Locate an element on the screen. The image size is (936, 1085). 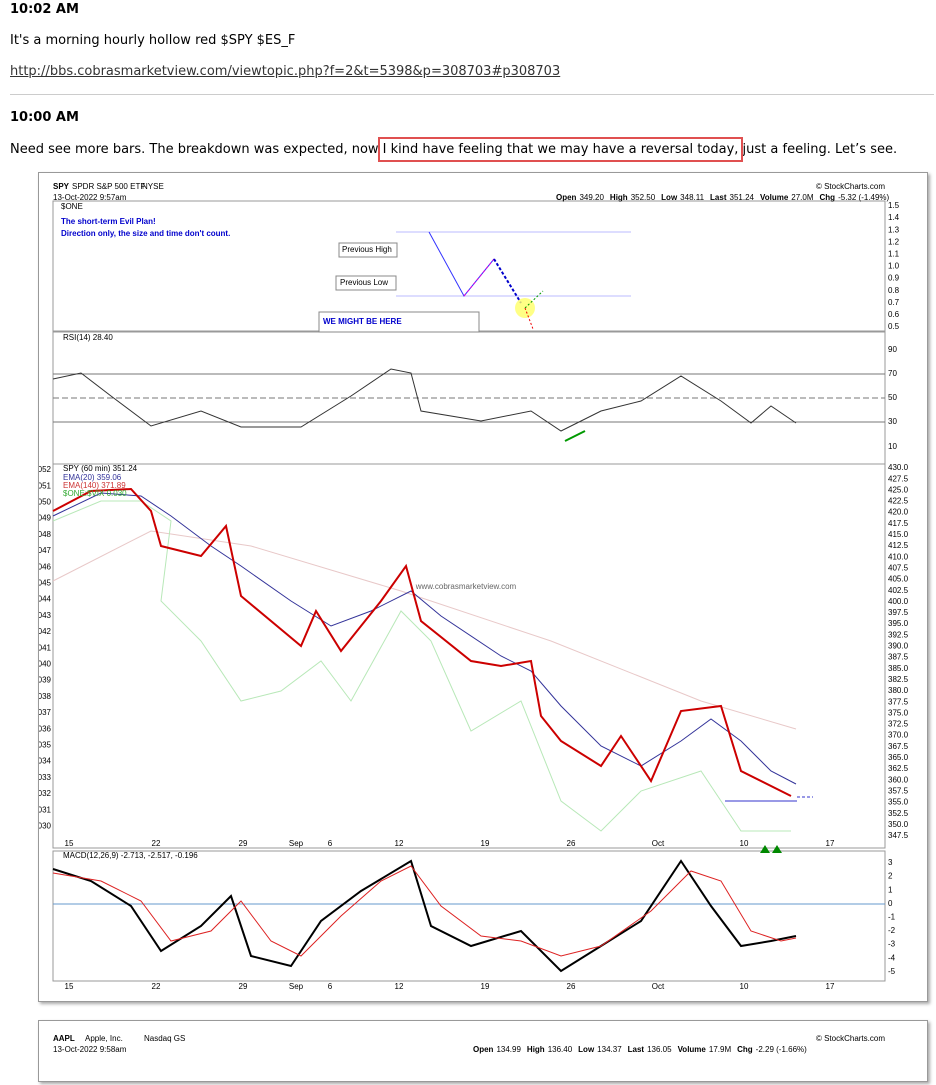
tick-label: 417.5 is located at coordinates (898, 523).